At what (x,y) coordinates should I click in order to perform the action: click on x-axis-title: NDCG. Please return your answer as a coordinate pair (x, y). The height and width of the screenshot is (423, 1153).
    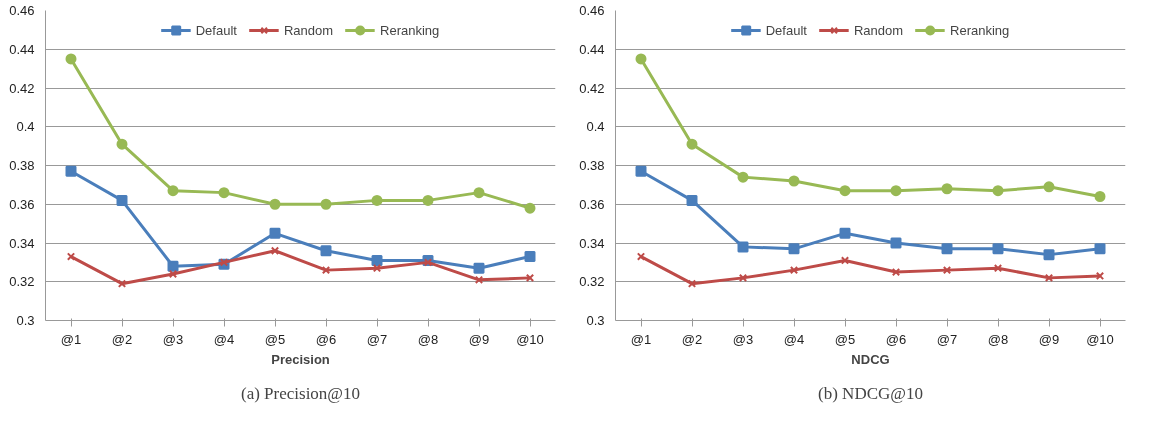
    Looking at the image, I should click on (870, 359).